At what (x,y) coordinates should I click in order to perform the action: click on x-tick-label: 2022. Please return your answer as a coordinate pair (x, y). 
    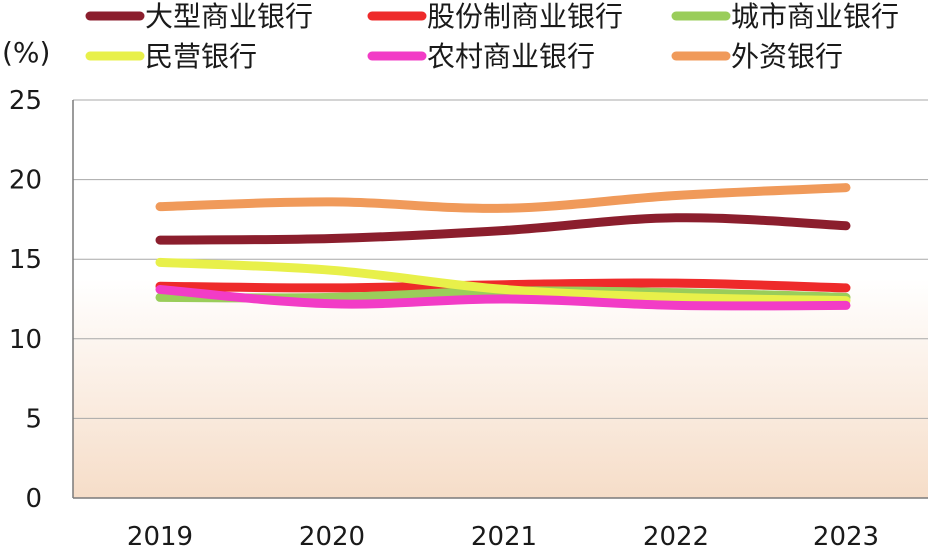
    Looking at the image, I should click on (676, 535).